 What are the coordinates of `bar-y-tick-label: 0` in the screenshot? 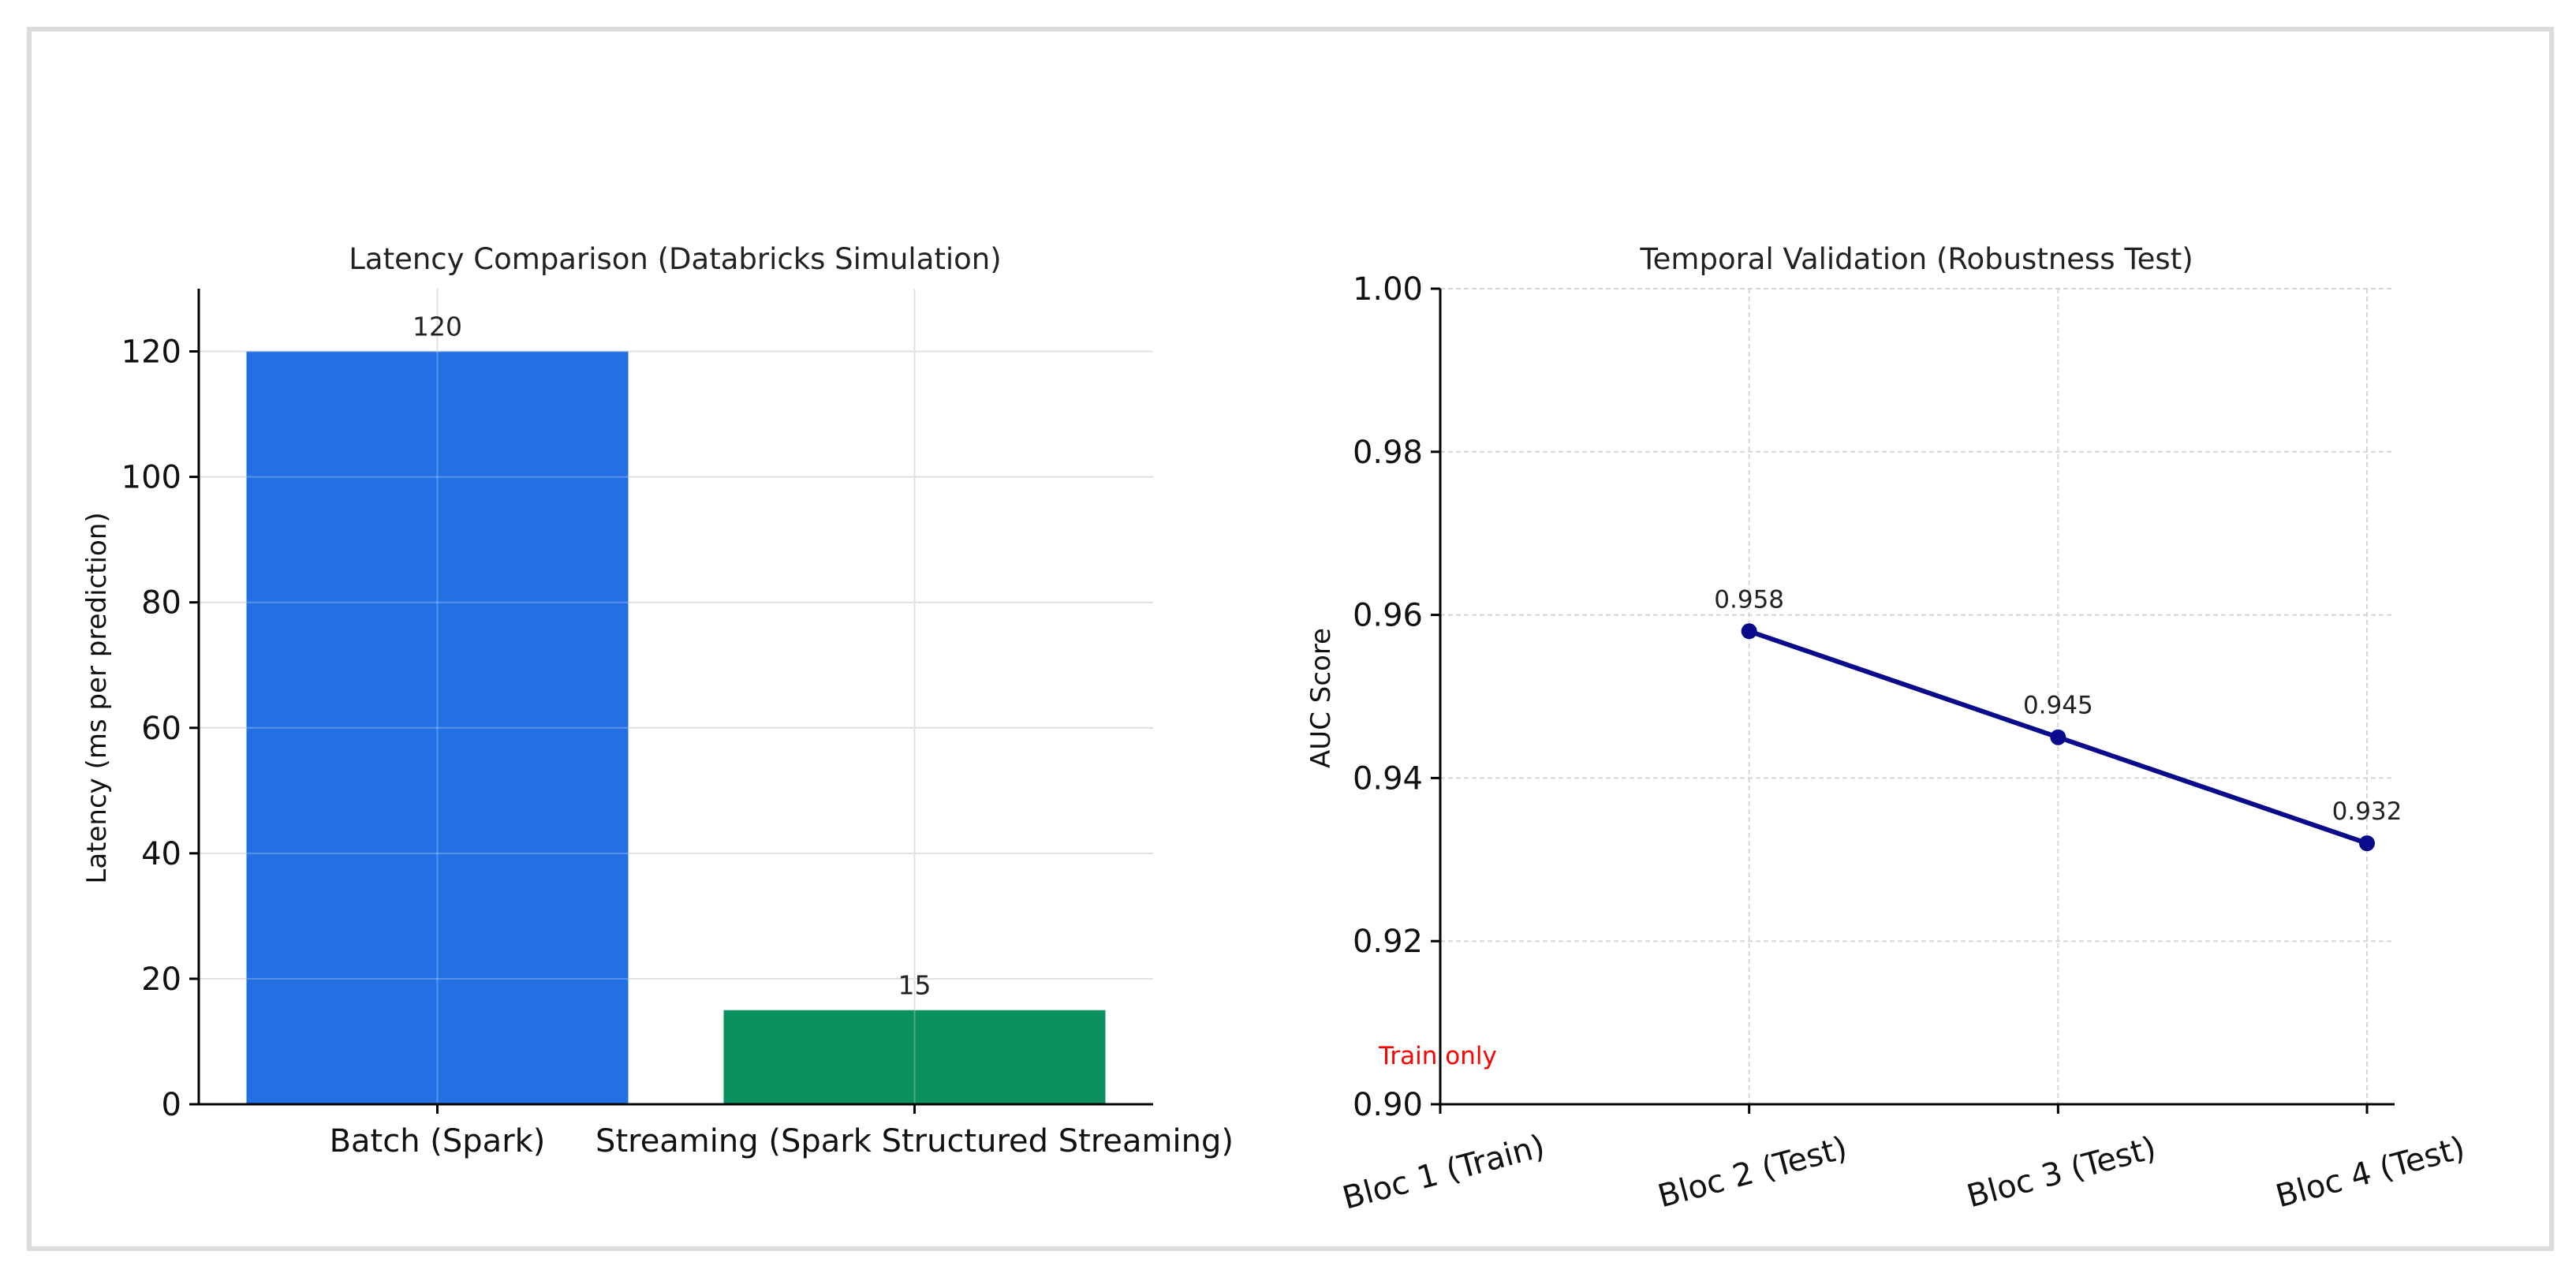 It's located at (171, 1105).